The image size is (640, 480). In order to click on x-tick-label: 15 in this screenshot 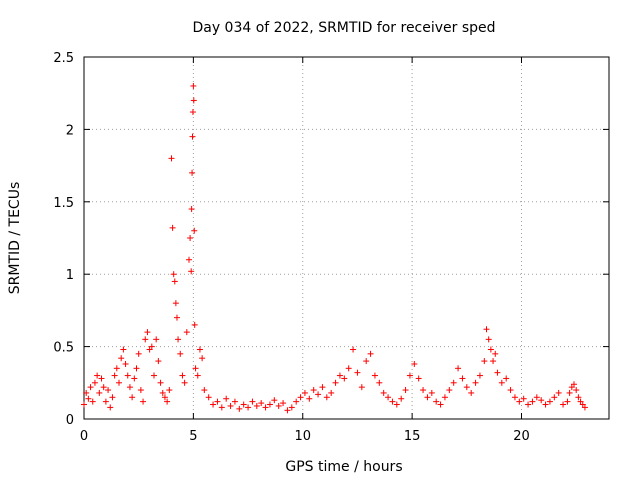, I will do `click(412, 436)`.